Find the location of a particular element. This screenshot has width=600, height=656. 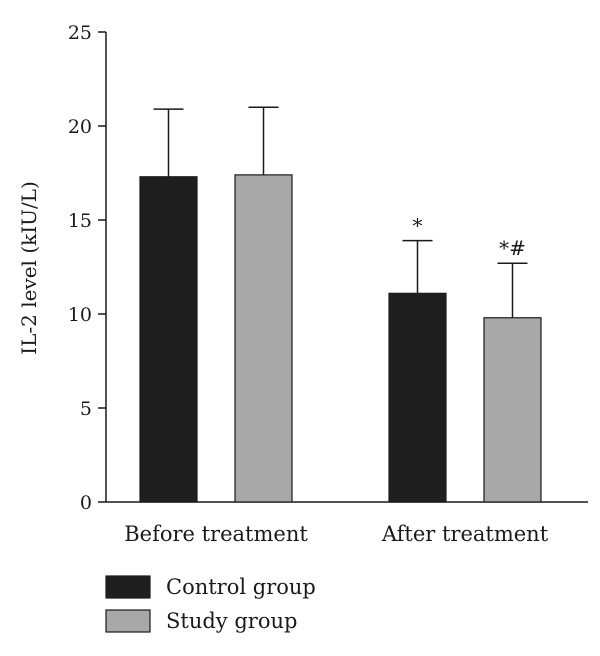

significance-annotations: * *# is located at coordinates (469, 237).